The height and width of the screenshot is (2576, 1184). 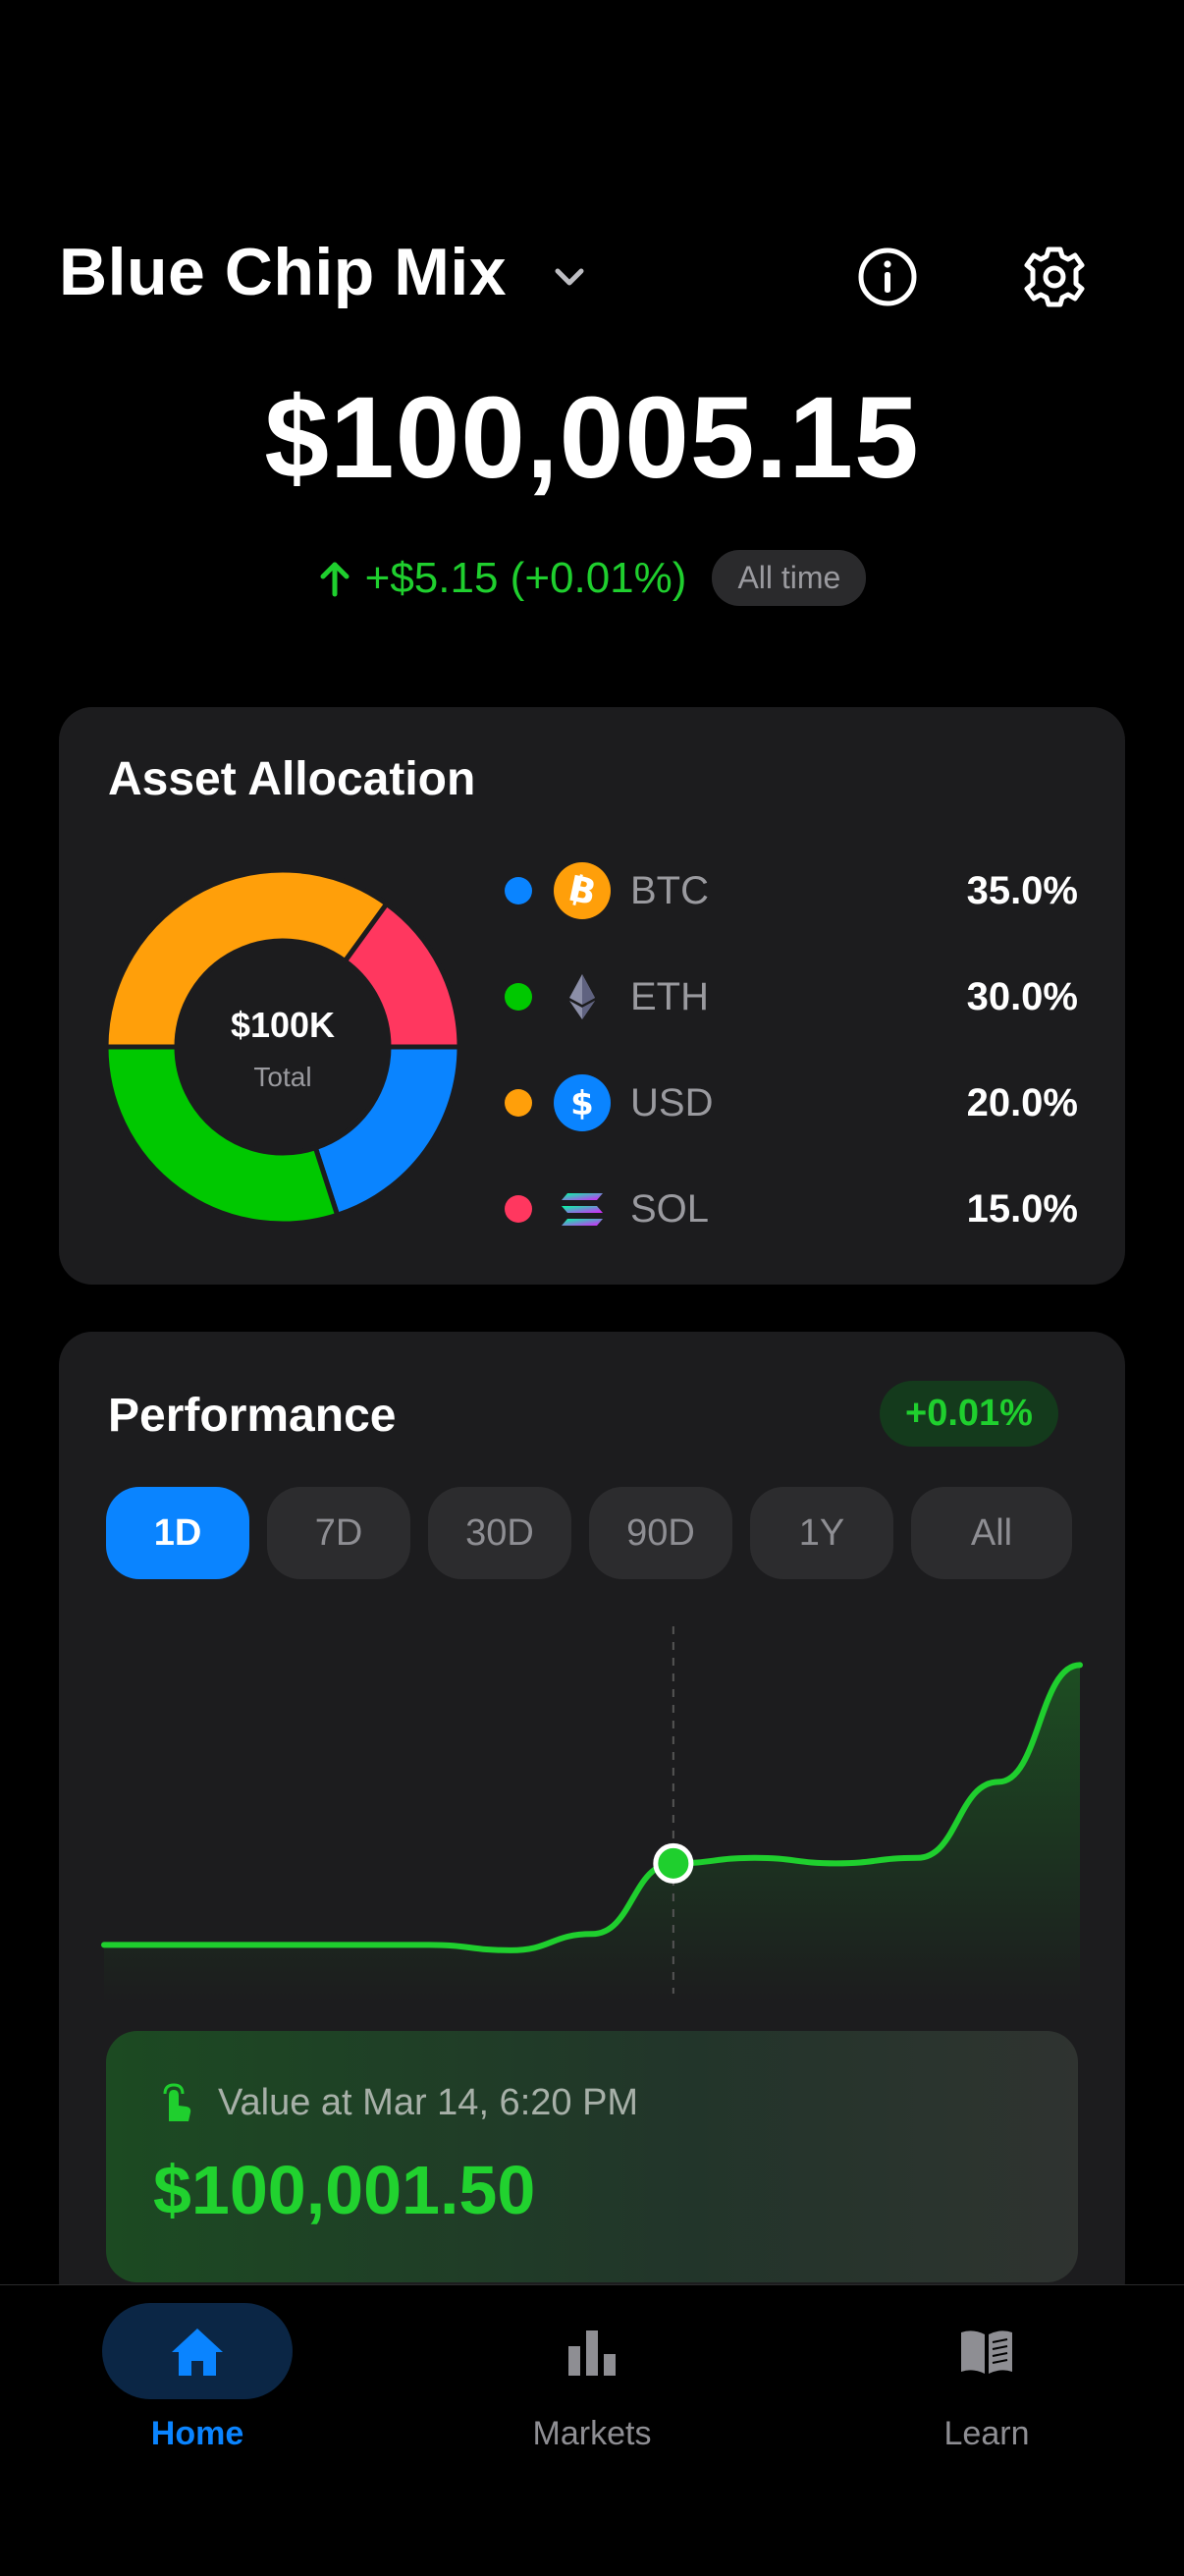 I want to click on donut-segment-btc, so click(x=247, y=959).